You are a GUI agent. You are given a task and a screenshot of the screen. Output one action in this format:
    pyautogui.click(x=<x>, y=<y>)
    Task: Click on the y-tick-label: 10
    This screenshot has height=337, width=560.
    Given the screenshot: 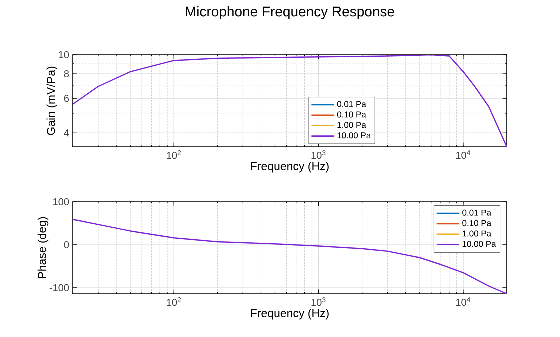 What is the action you would take?
    pyautogui.click(x=64, y=55)
    